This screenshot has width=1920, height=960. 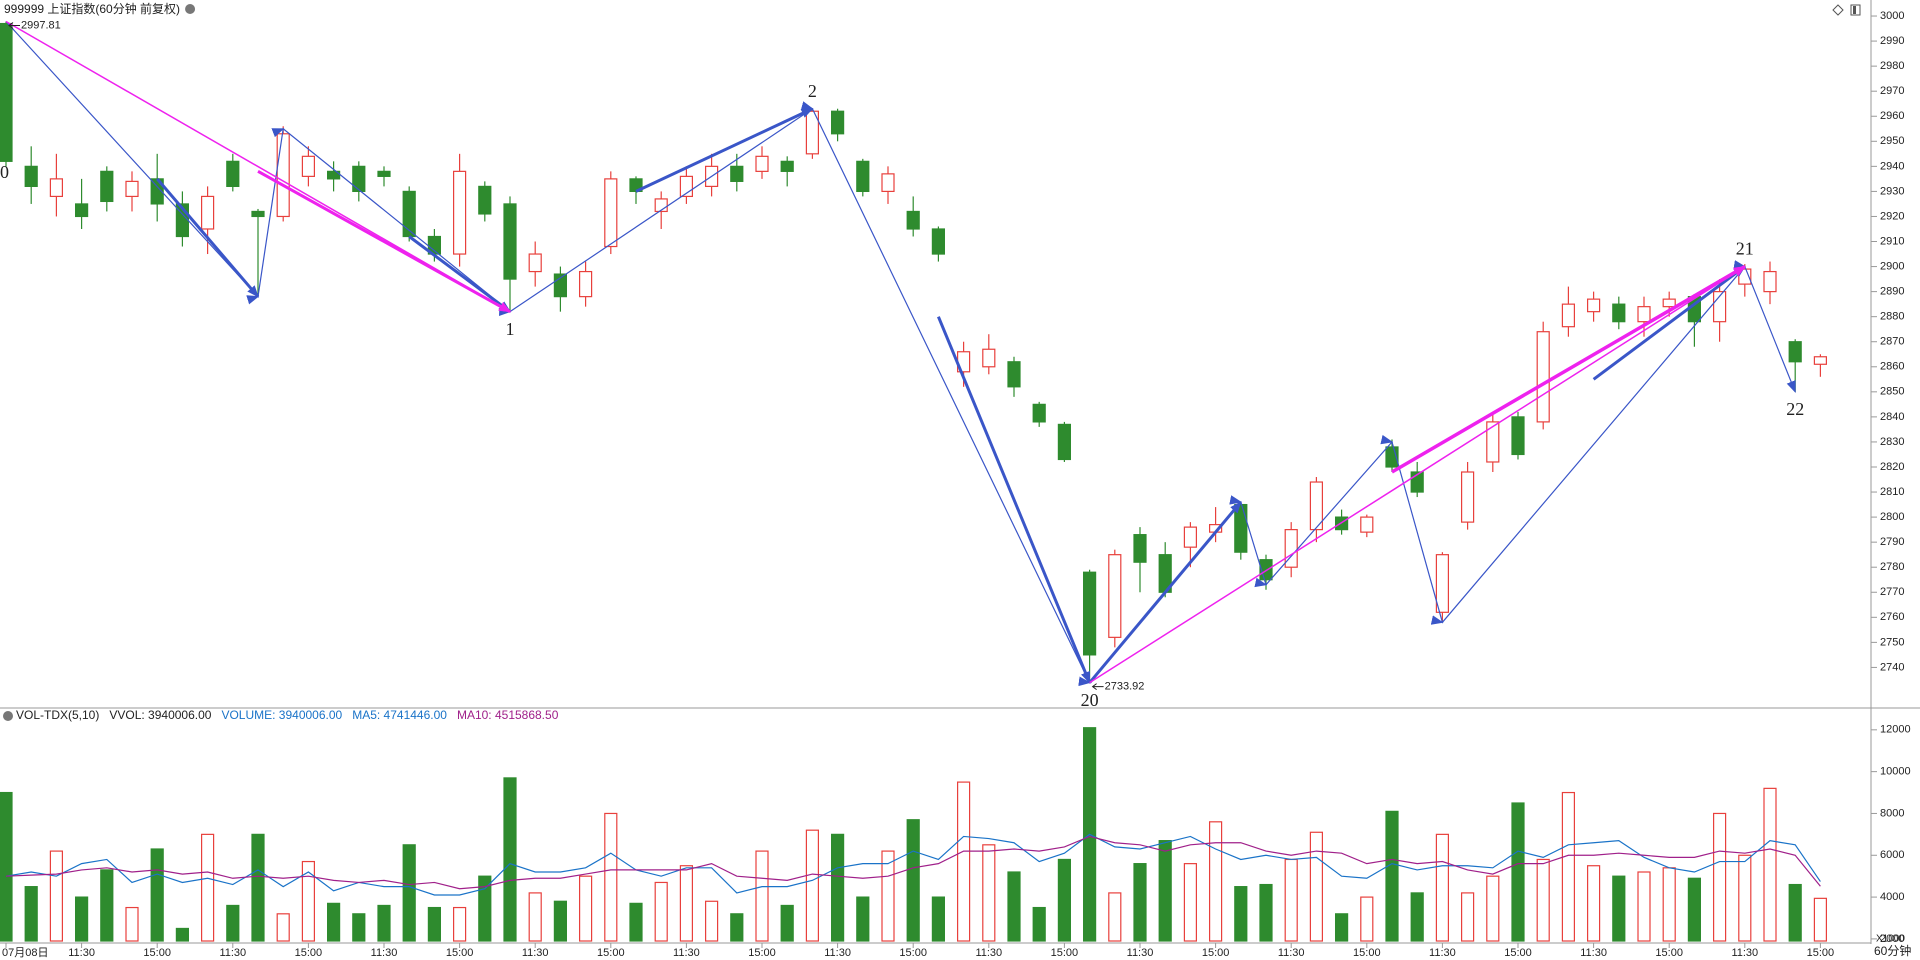 I want to click on y-tick-label: 2870, so click(x=1892, y=342).